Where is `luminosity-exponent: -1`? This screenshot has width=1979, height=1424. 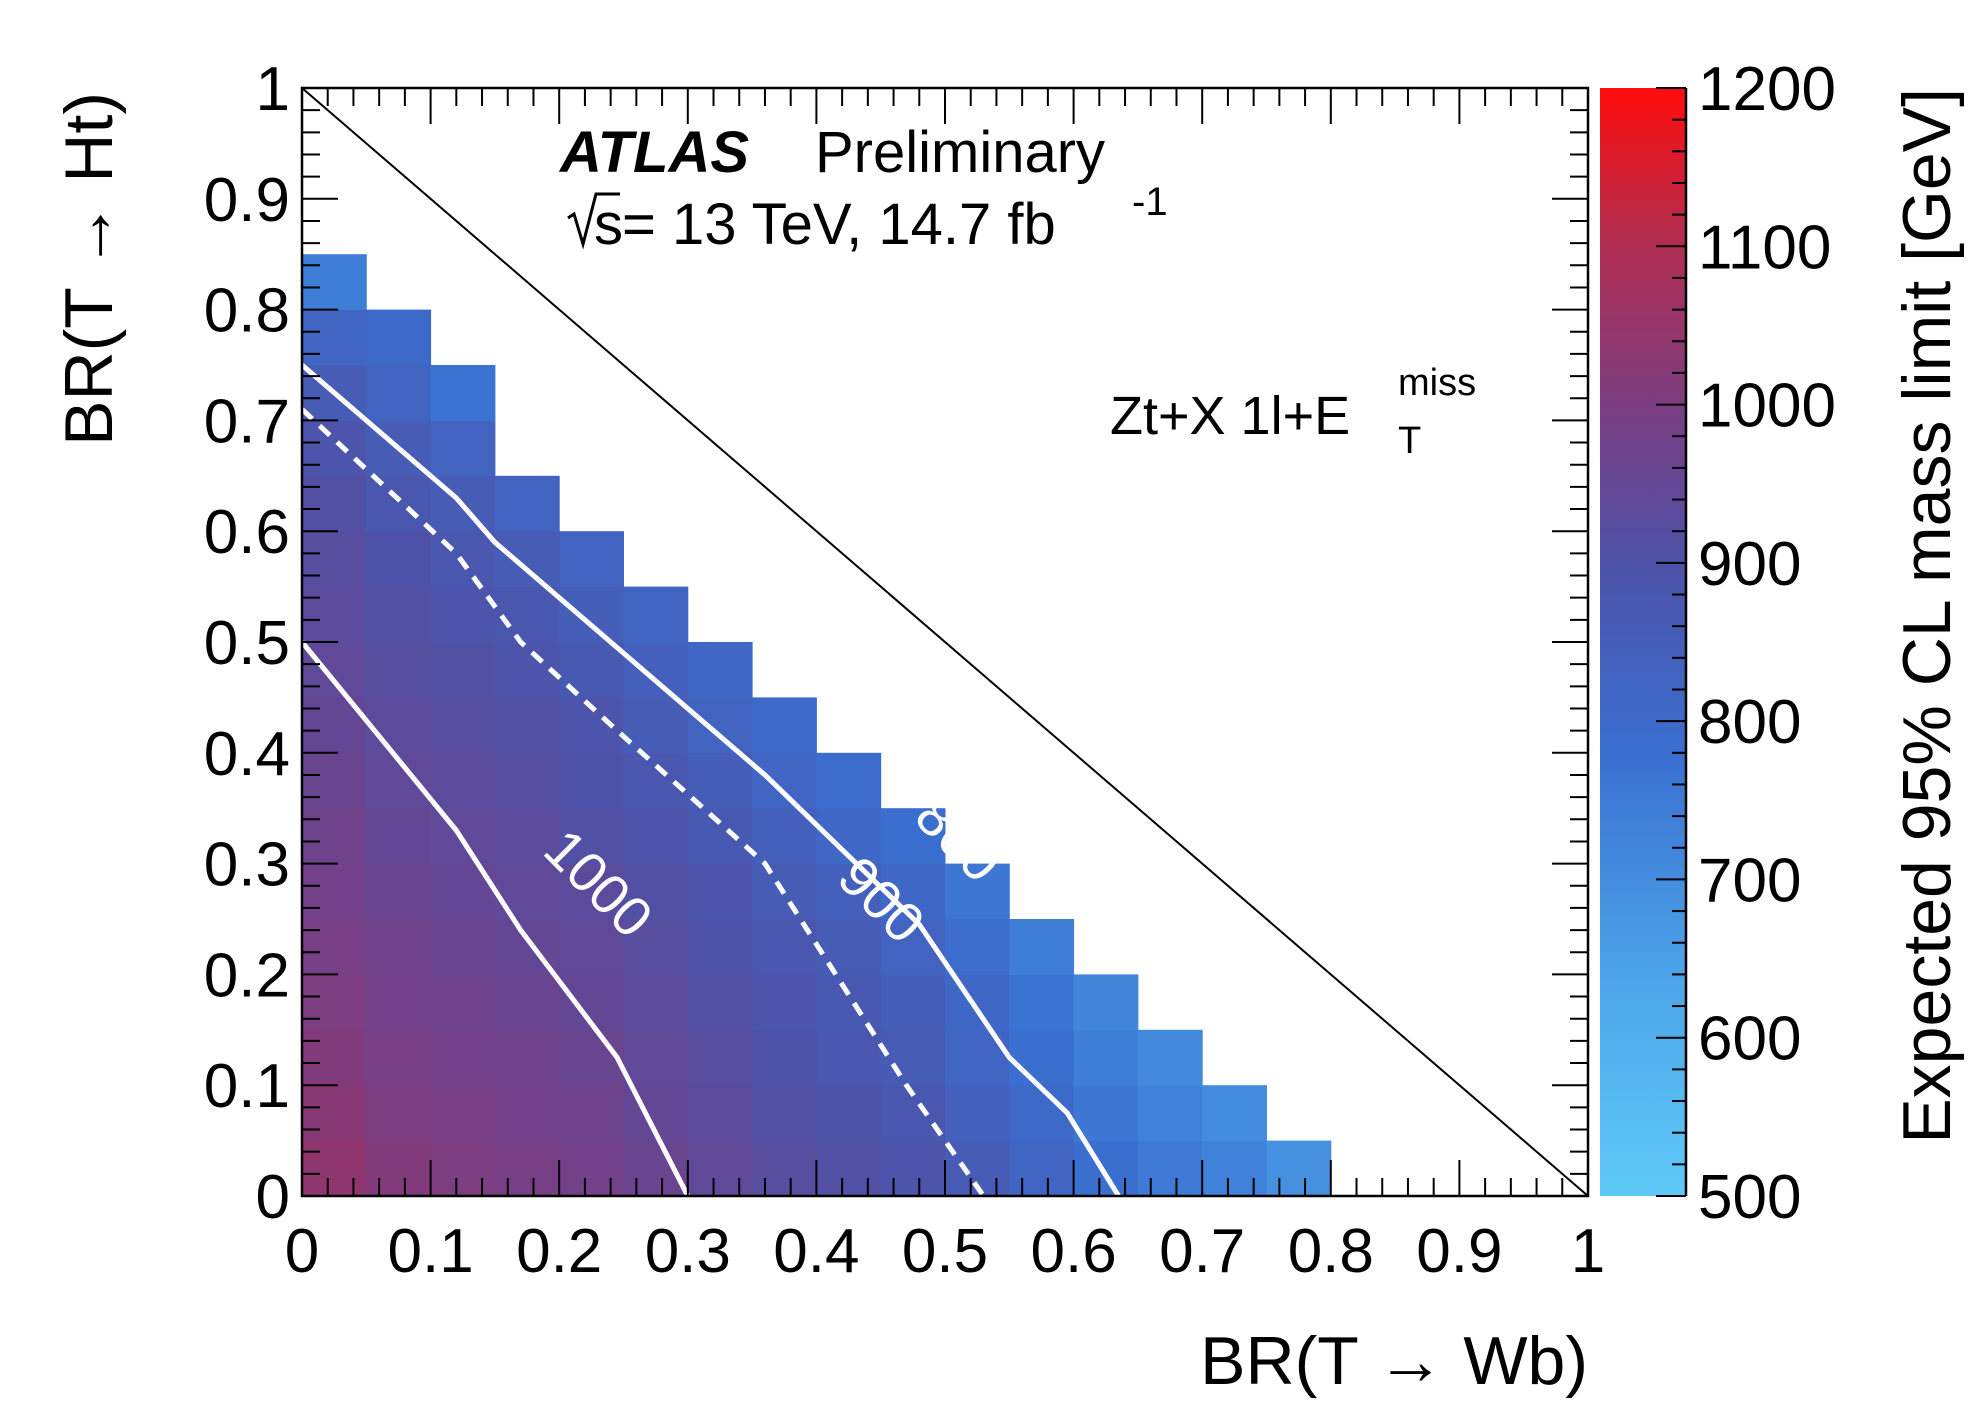
luminosity-exponent: -1 is located at coordinates (1150, 202).